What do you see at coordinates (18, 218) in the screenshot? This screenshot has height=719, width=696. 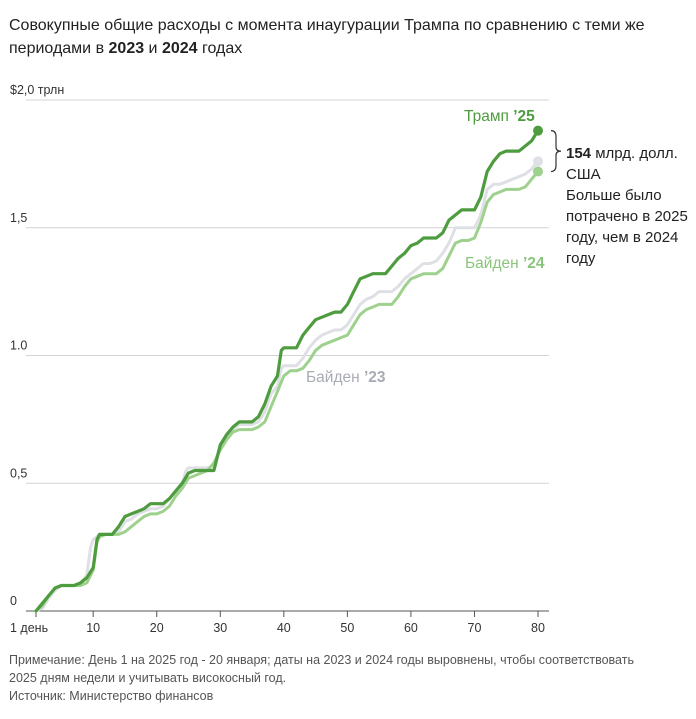 I see `y-tick-label-3: 1,5` at bounding box center [18, 218].